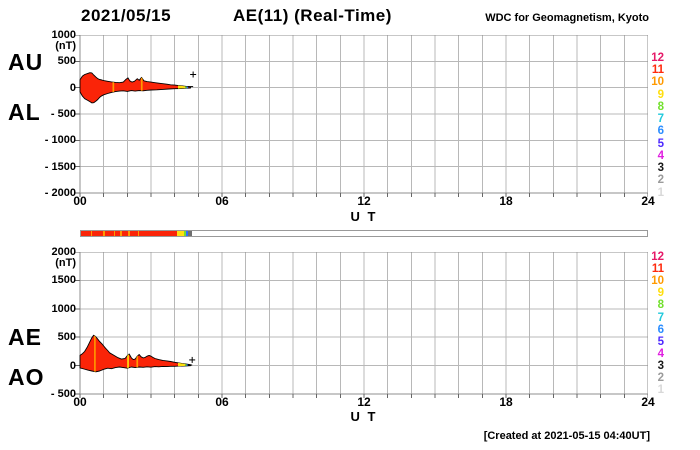 The height and width of the screenshot is (450, 700). I want to click on ut-axis-label-top: U T, so click(364, 216).